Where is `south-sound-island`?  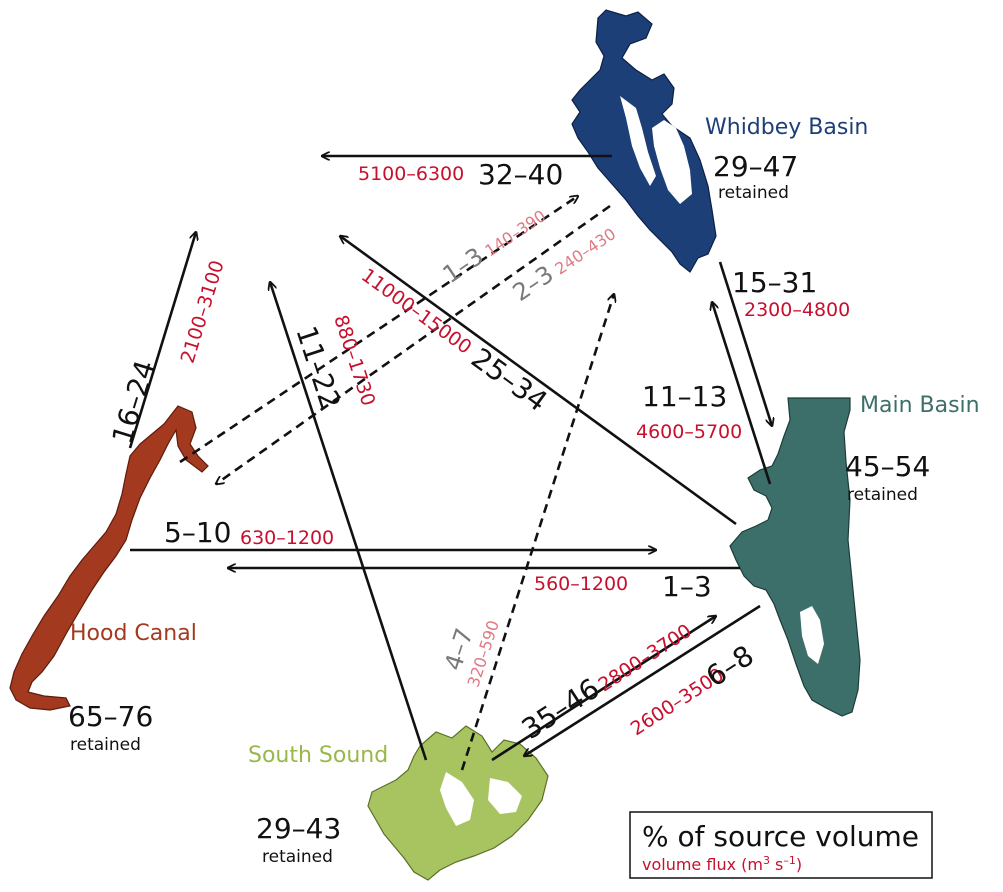
south-sound-island is located at coordinates (505, 796).